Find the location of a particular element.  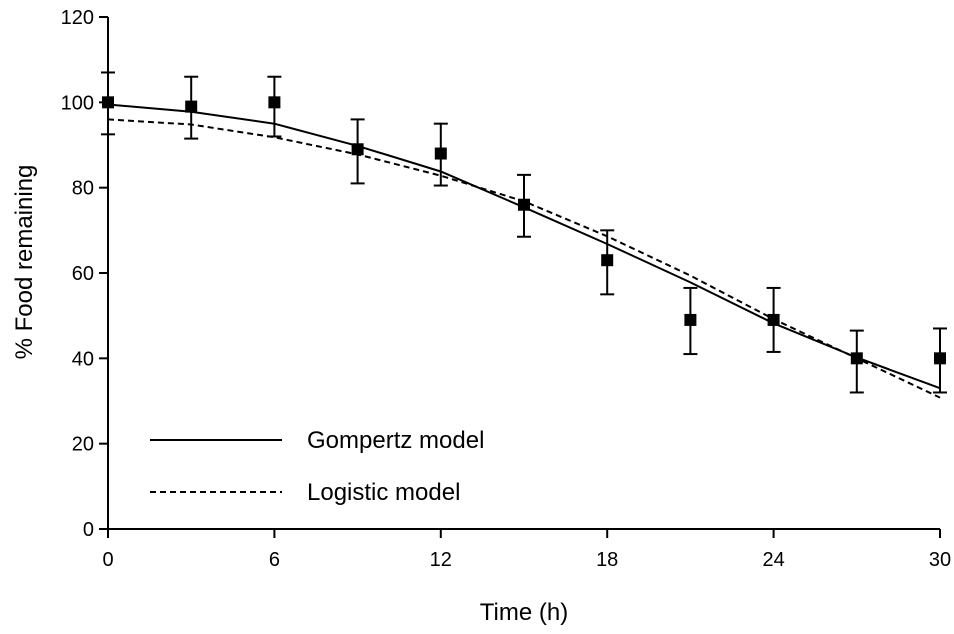

x-axis-title: Time (h) is located at coordinates (524, 612).